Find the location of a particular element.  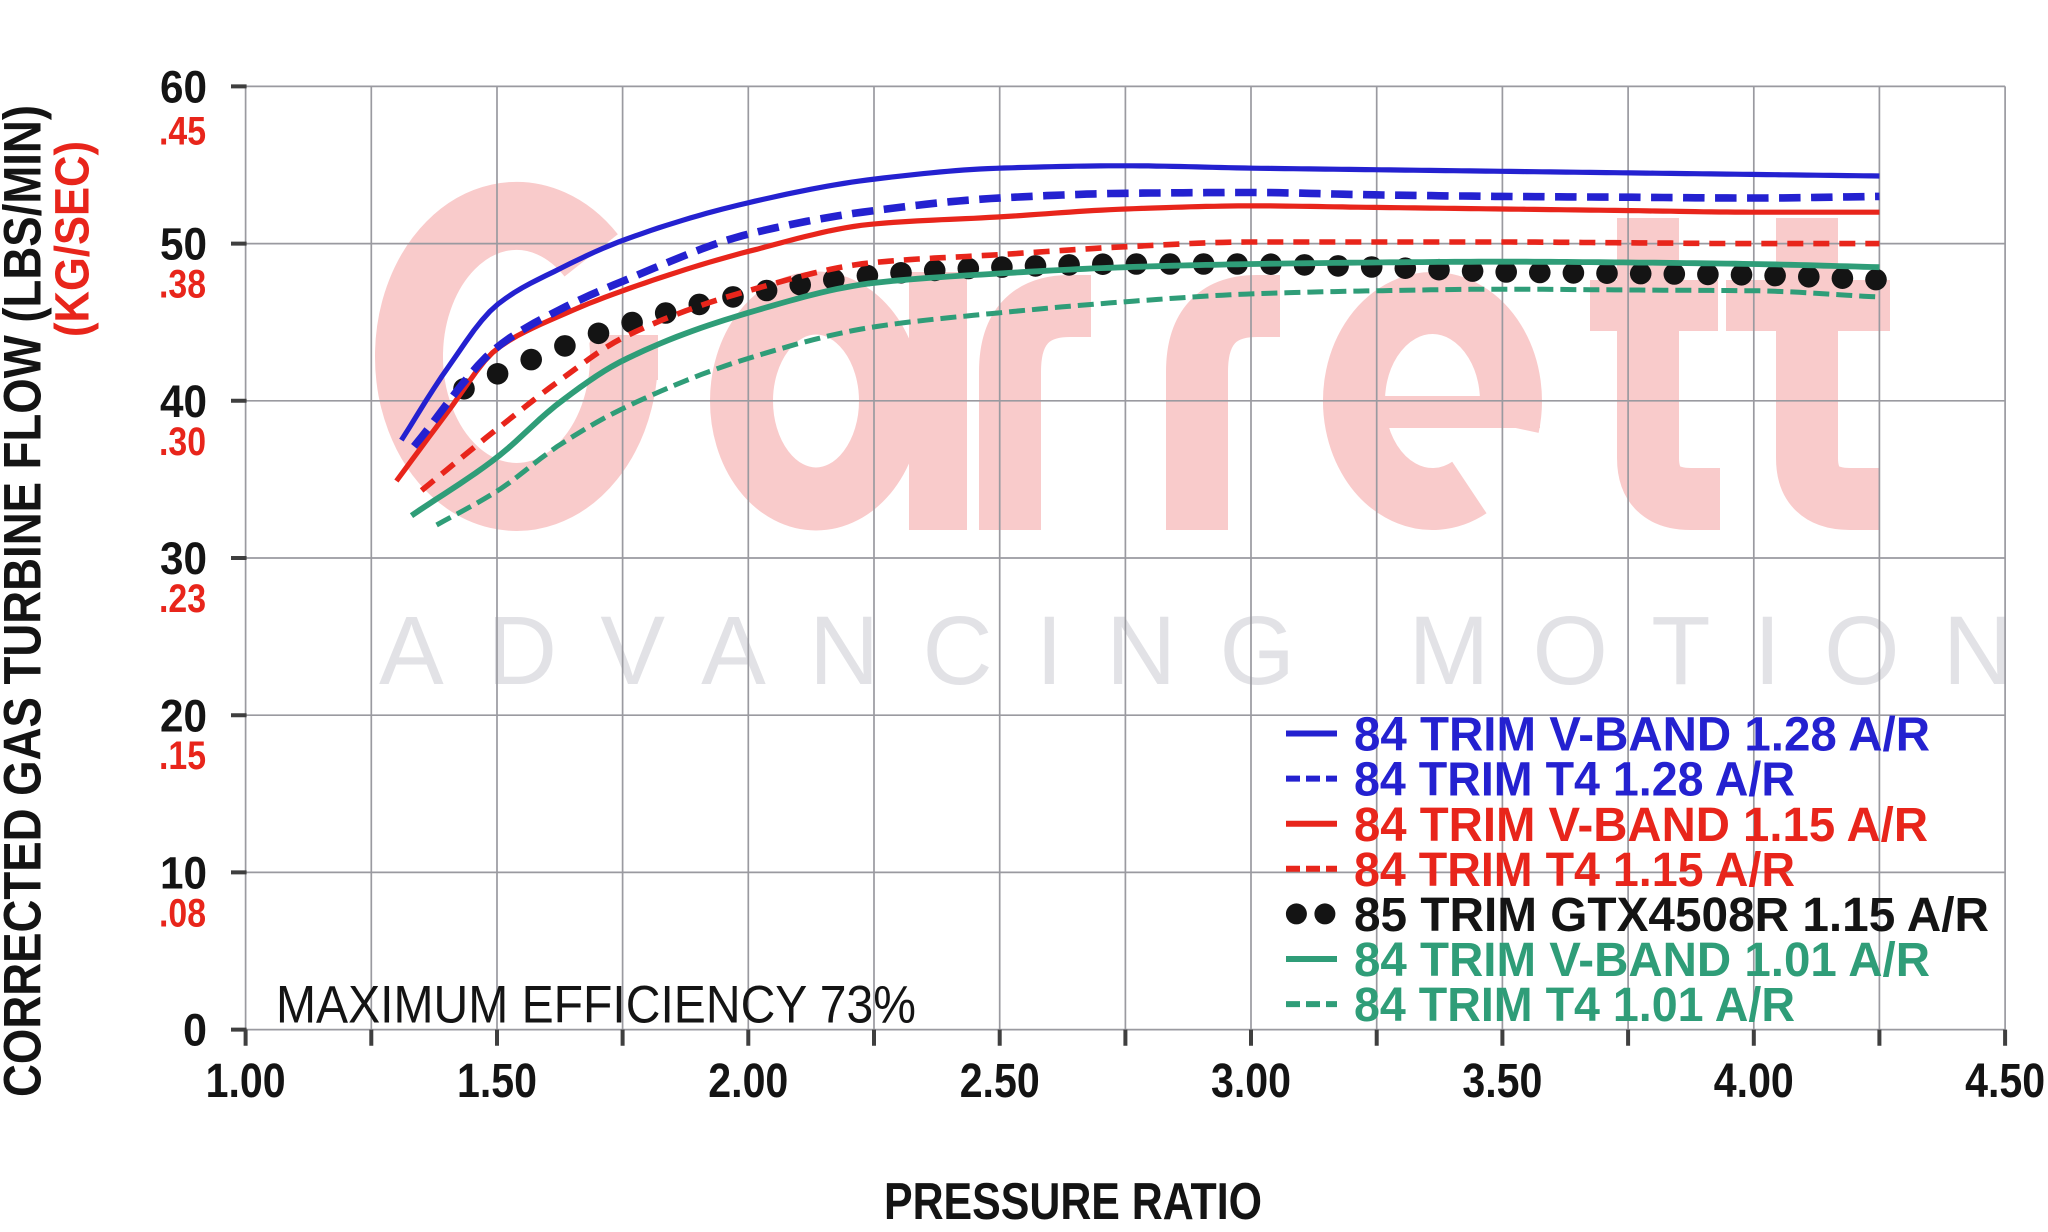

svg-text: .30 is located at coordinates (182, 442).